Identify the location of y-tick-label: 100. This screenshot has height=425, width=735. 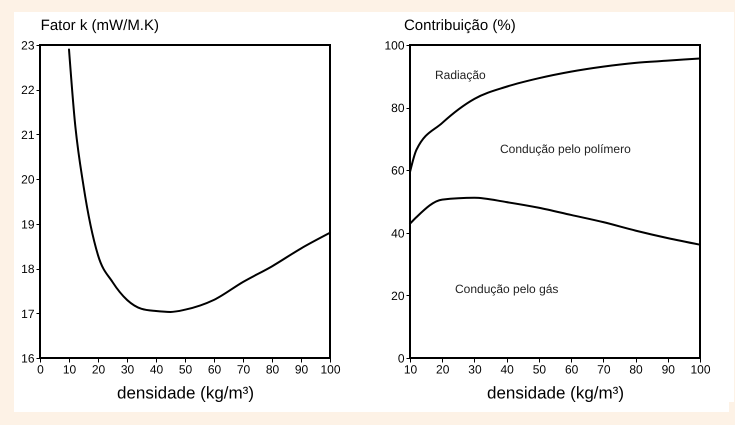
(394, 45).